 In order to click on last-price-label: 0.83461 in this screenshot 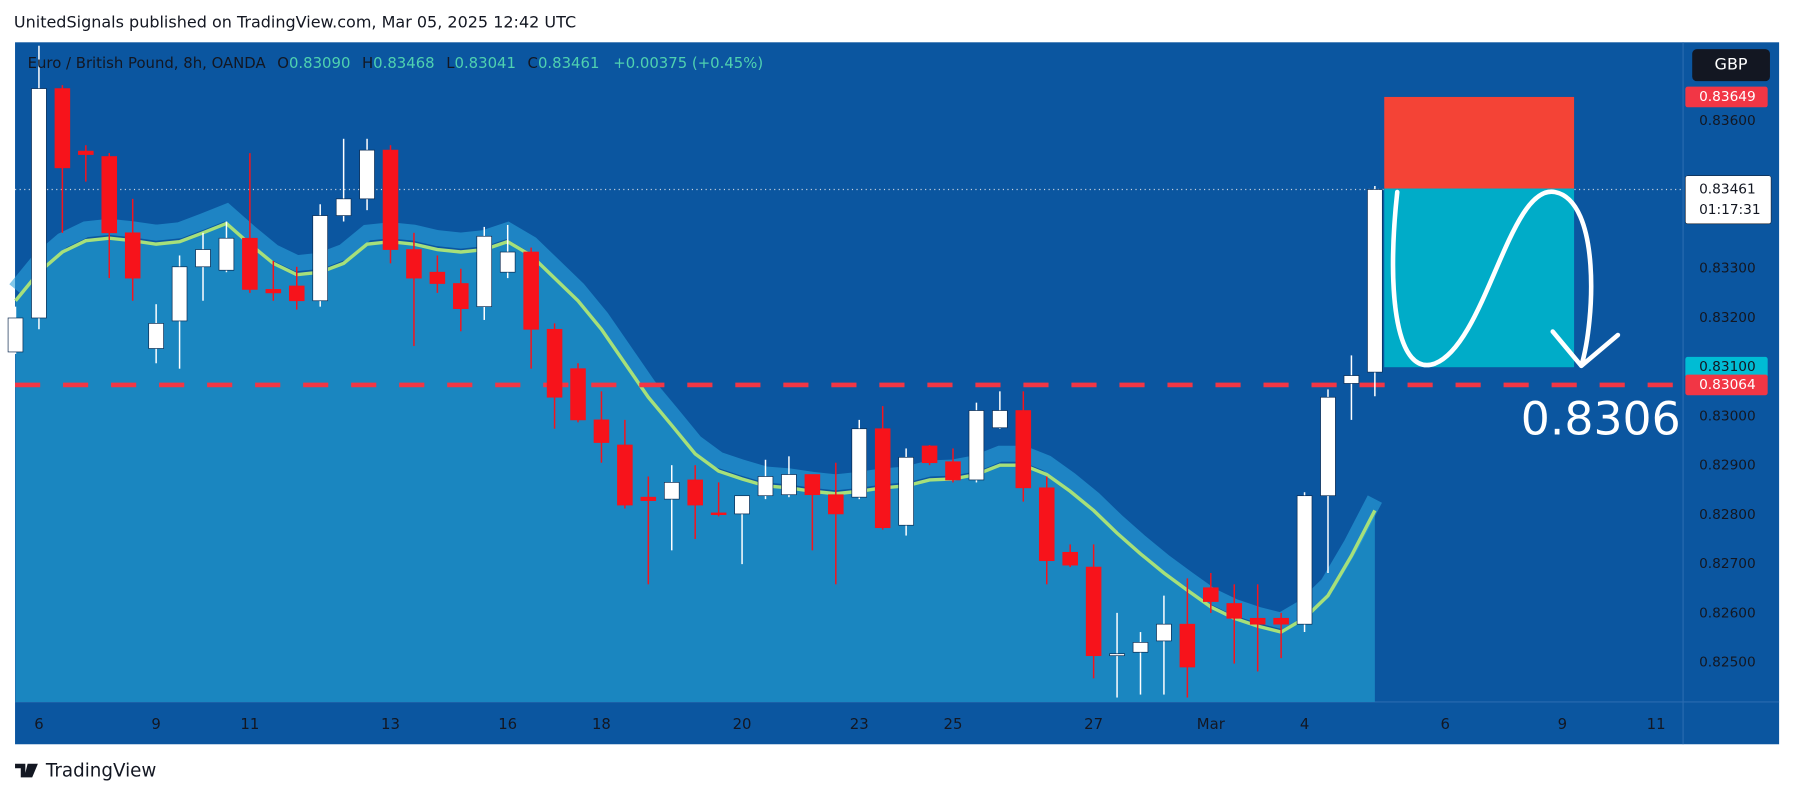, I will do `click(1727, 189)`.